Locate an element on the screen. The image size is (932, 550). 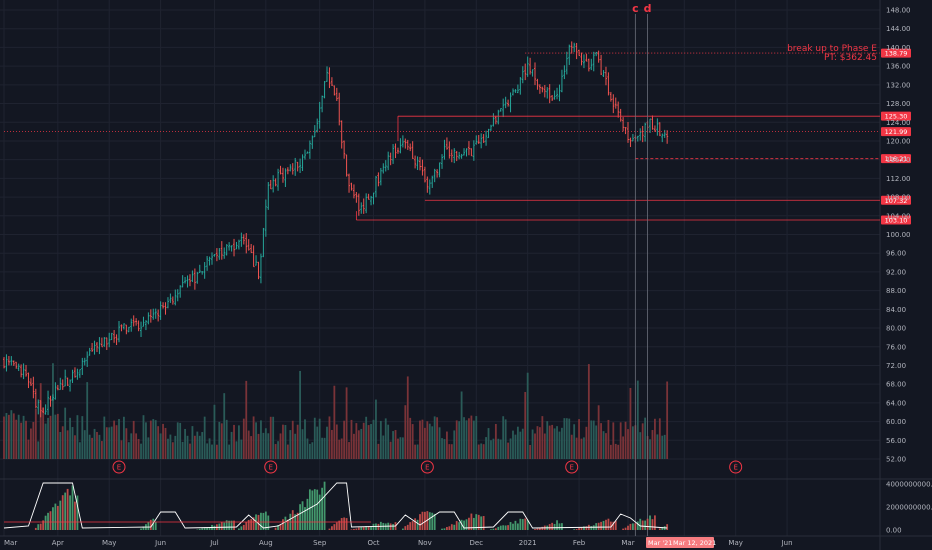
time-tick-6: Sep is located at coordinates (320, 543).